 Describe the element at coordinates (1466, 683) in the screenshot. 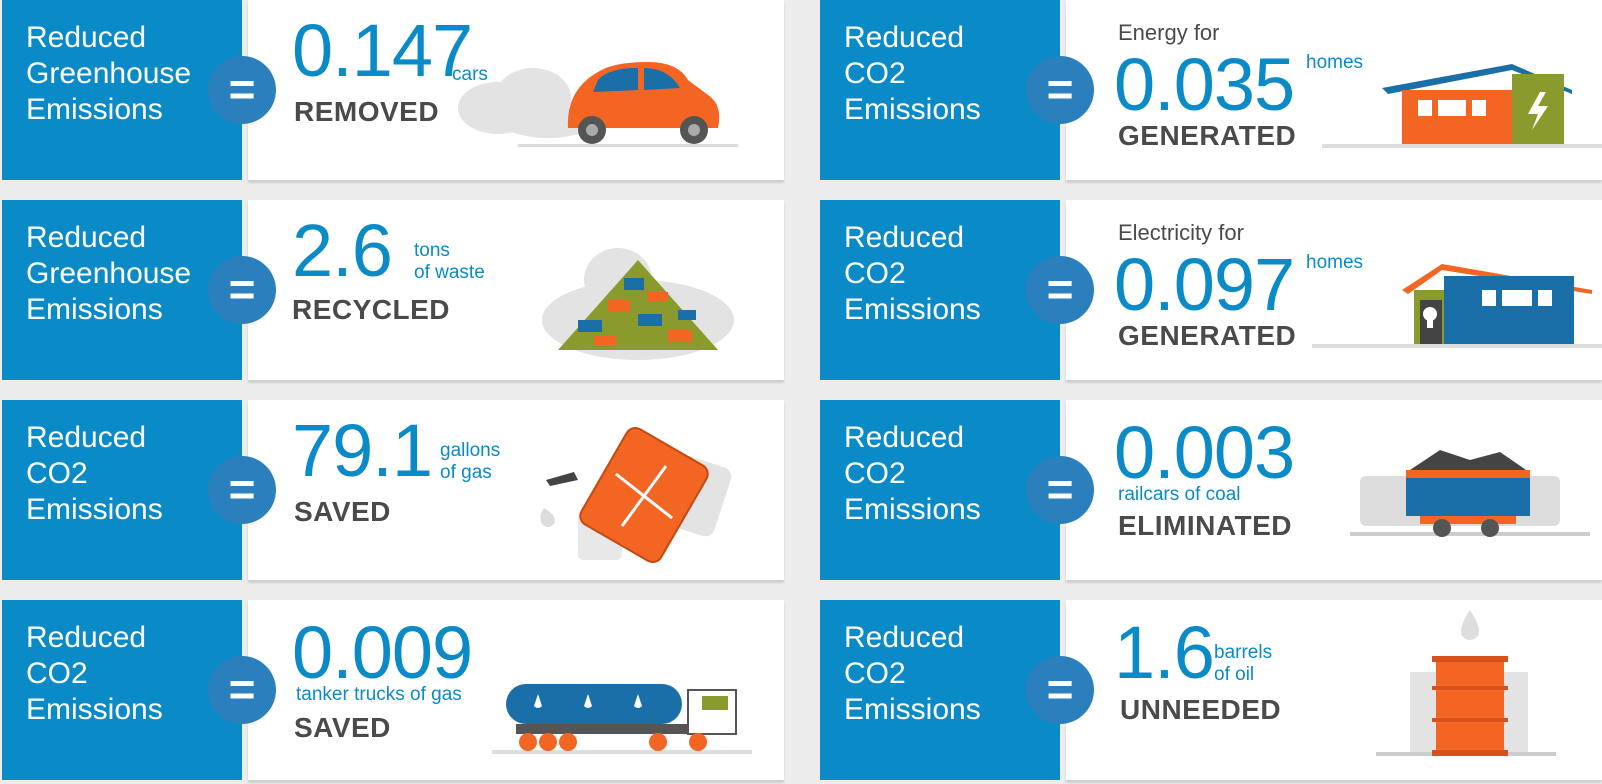

I see `oil-barrel-icon` at that location.